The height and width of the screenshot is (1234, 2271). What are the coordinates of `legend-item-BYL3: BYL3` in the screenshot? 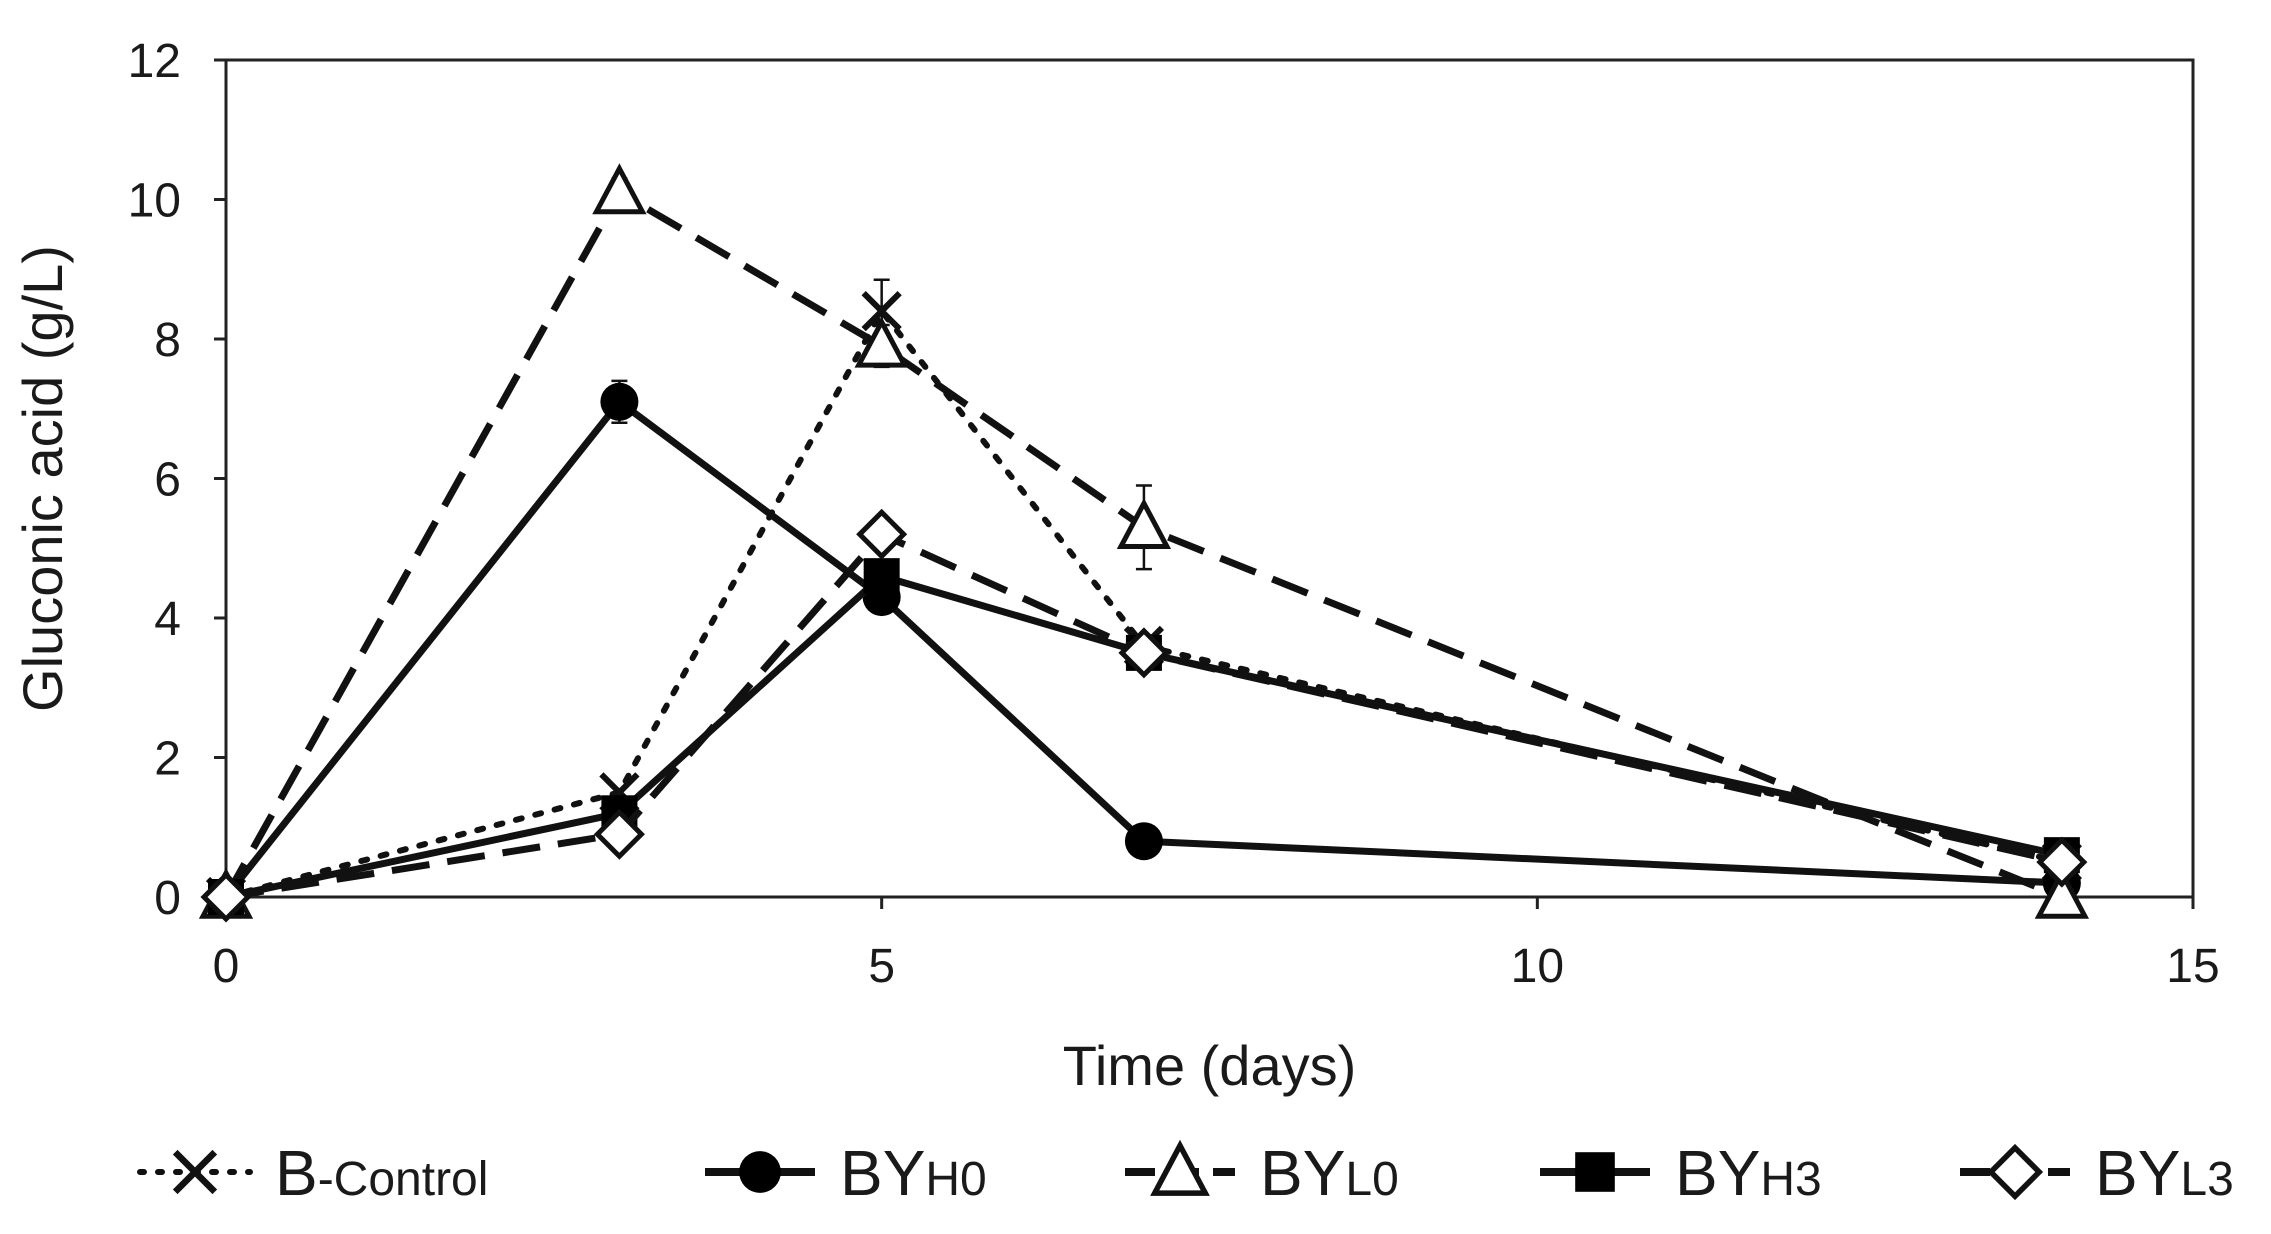 It's located at (2097, 1173).